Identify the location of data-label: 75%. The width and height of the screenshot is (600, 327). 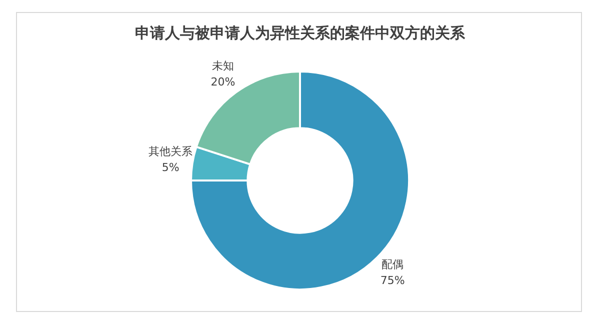
(392, 280).